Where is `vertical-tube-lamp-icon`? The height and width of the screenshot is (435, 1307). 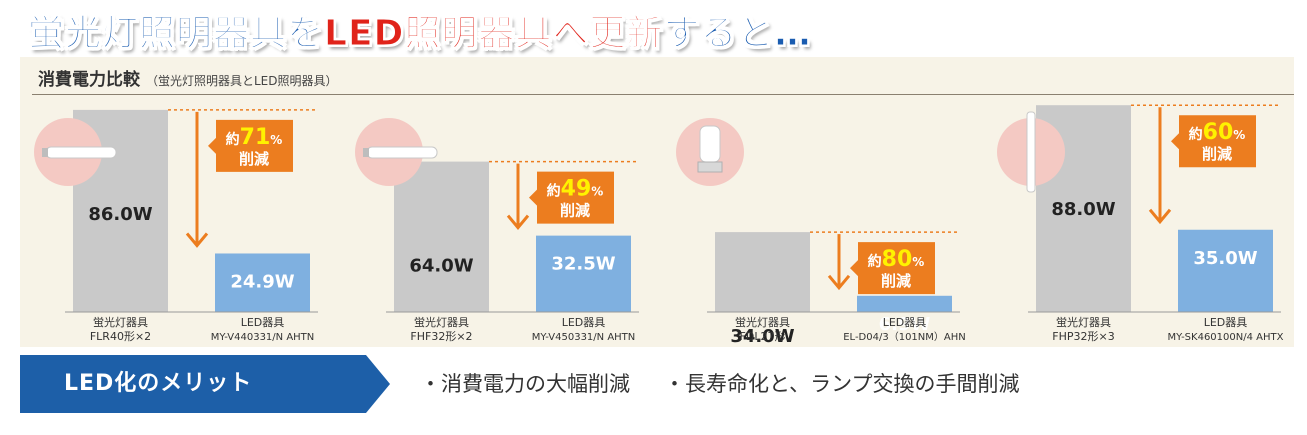 vertical-tube-lamp-icon is located at coordinates (1031, 152).